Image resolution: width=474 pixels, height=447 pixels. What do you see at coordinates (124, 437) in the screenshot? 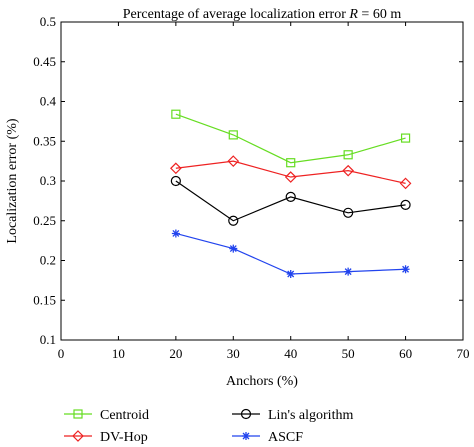
I see `legend-label: DV-Hop` at bounding box center [124, 437].